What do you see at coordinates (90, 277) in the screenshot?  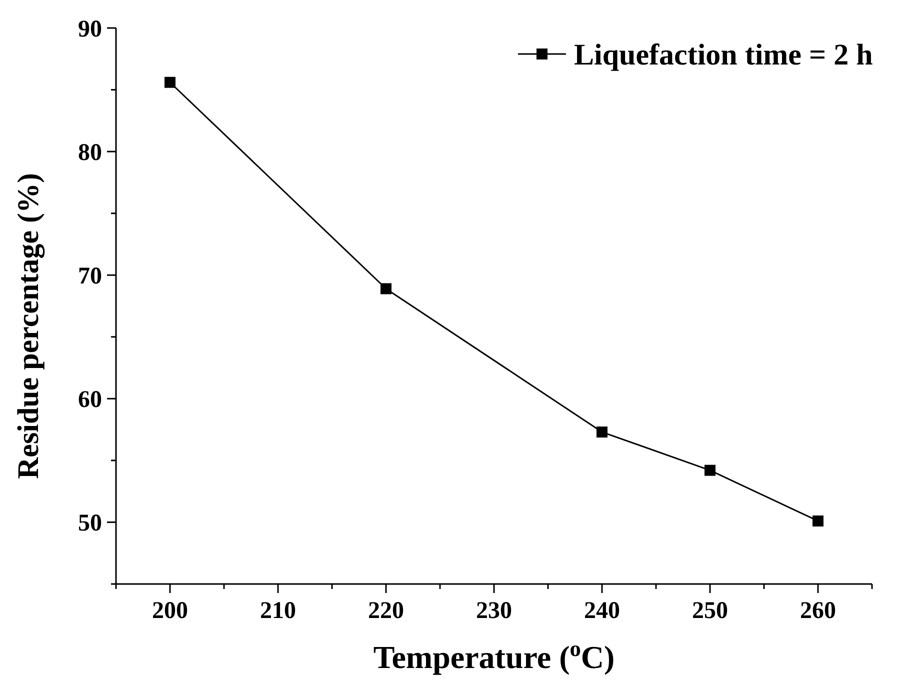 I see `y-tick-label: 70` at bounding box center [90, 277].